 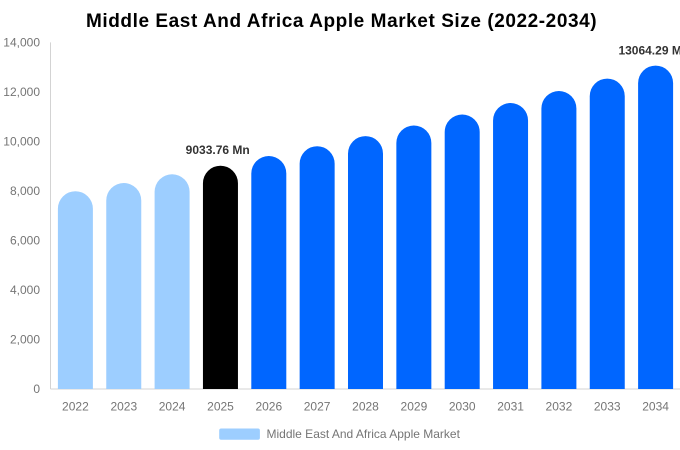 What do you see at coordinates (75, 407) in the screenshot?
I see `svg-text: 2022` at bounding box center [75, 407].